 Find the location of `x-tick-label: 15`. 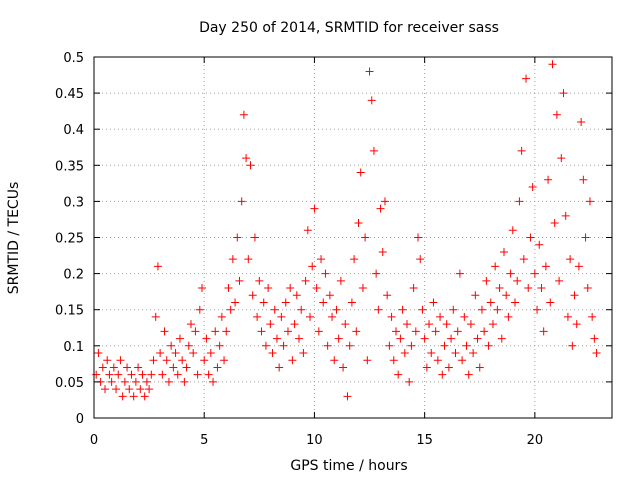

x-tick-label: 15 is located at coordinates (424, 440).